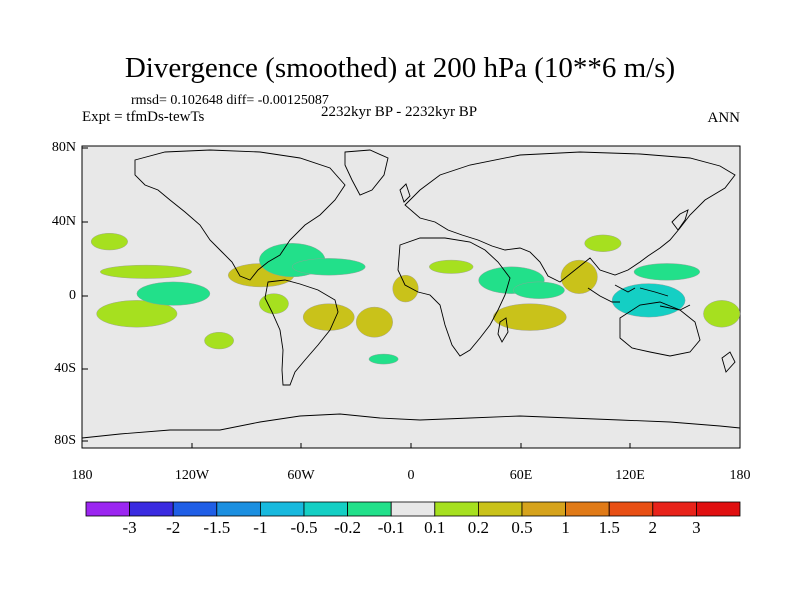 Image resolution: width=800 pixels, height=600 pixels. I want to click on colorbar-label: -0.5, so click(304, 527).